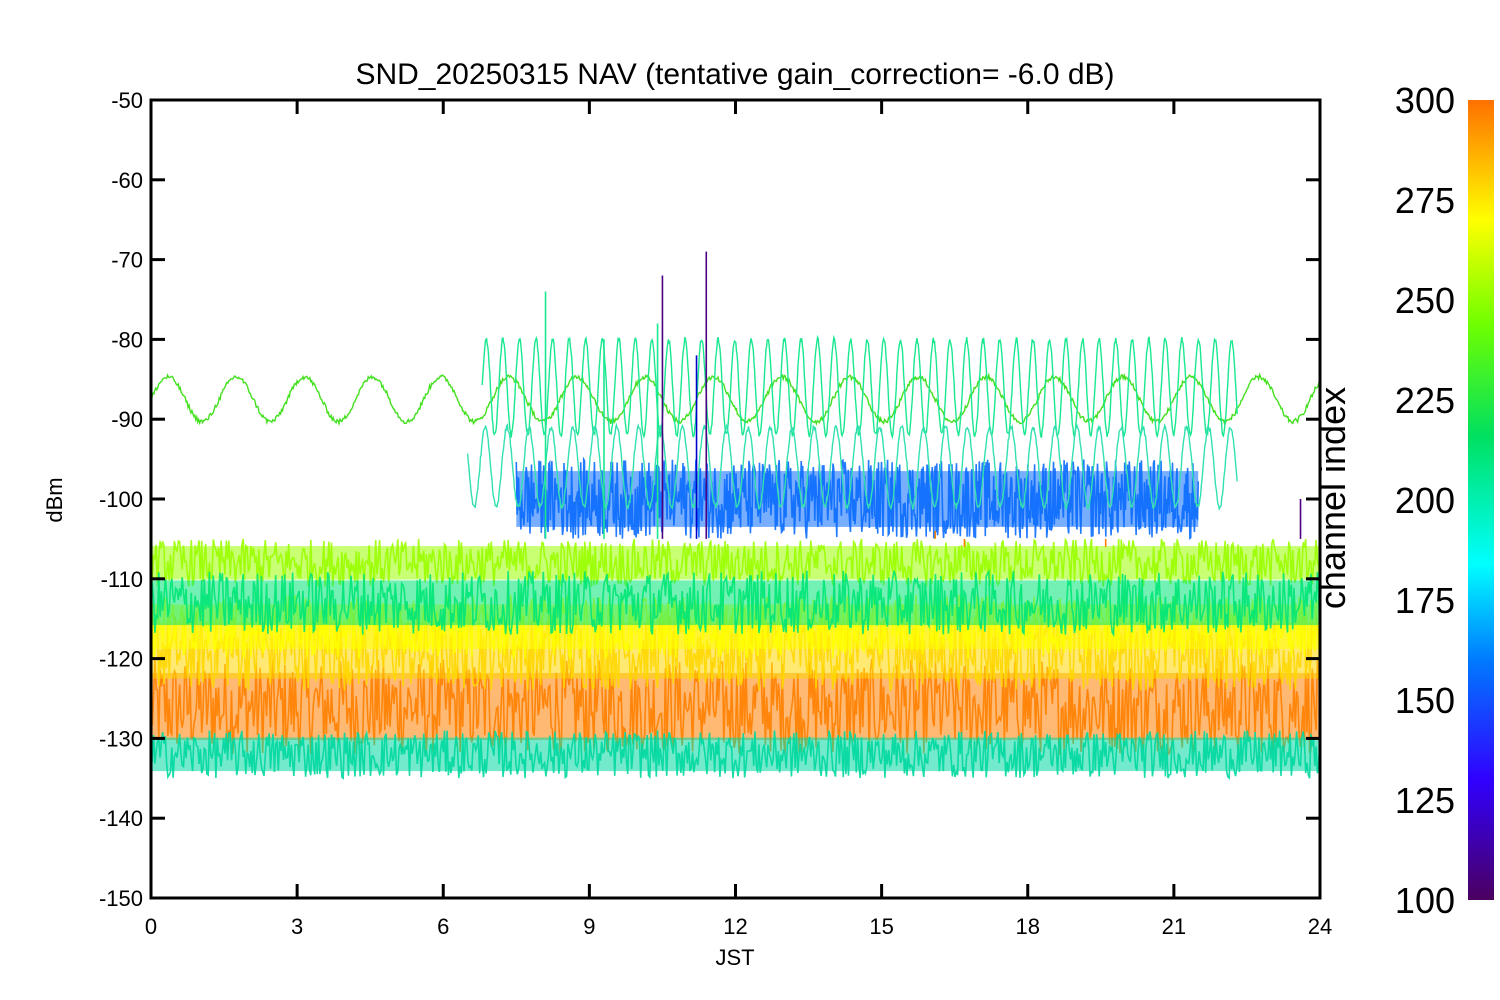  I want to click on y-tick-label: -130, so click(121, 738).